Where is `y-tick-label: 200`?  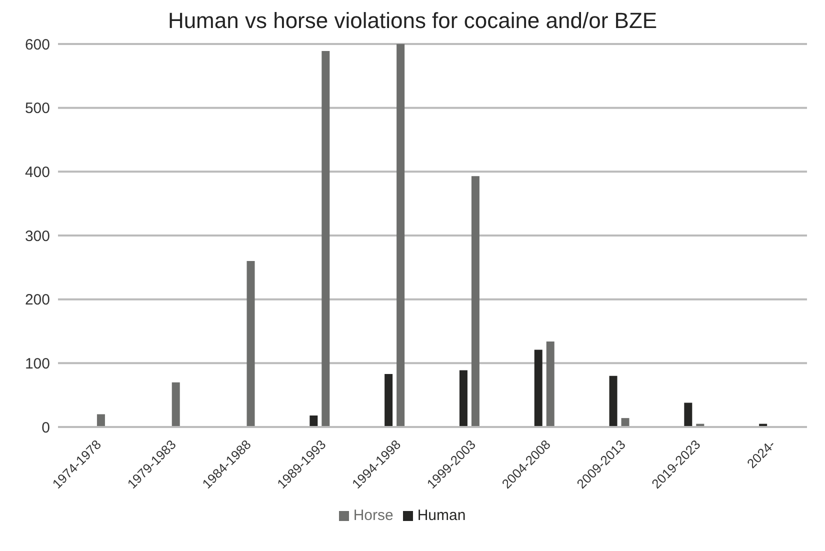
y-tick-label: 200 is located at coordinates (37, 300).